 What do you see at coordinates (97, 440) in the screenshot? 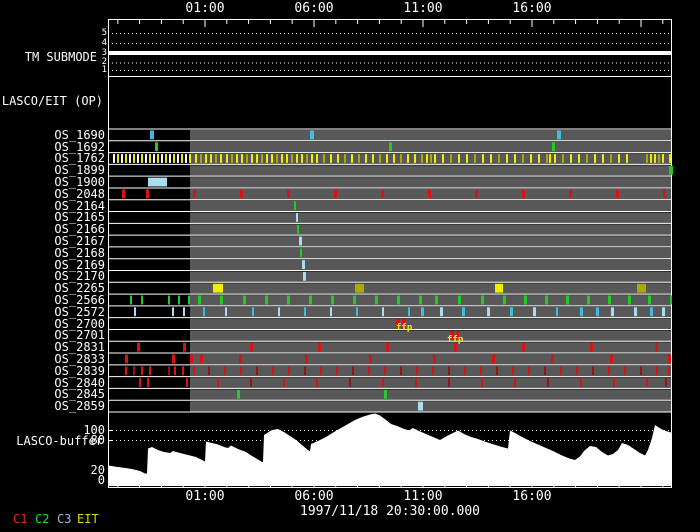
I see `buffer-ytick-label: 80` at bounding box center [97, 440].